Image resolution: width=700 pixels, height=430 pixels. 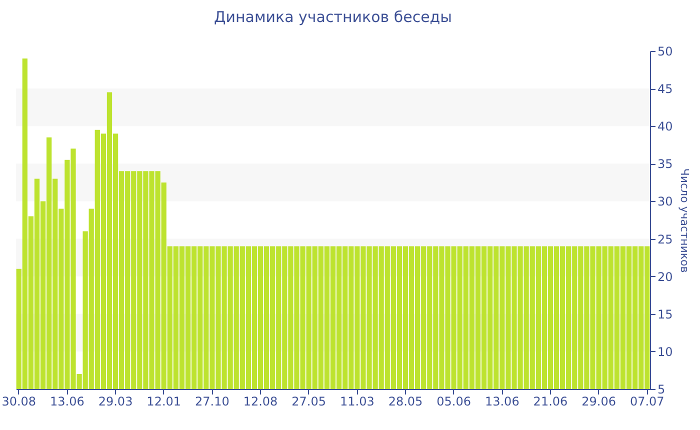 What do you see at coordinates (684, 220) in the screenshot?
I see `y-axis-title: Число участников` at bounding box center [684, 220].